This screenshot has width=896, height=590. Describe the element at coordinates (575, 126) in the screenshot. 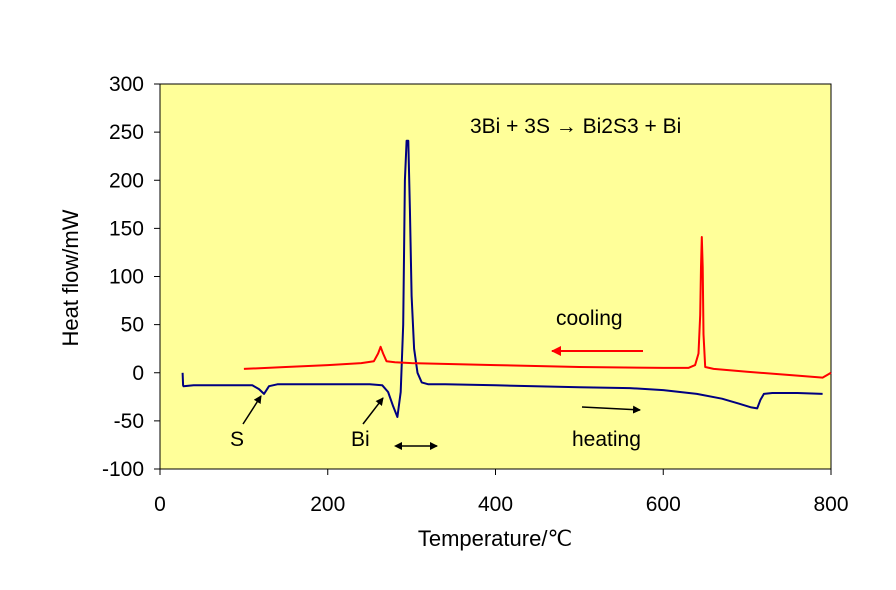

I see `equation-label: 3Bi + 3S → Bi2S3 + Bi` at that location.